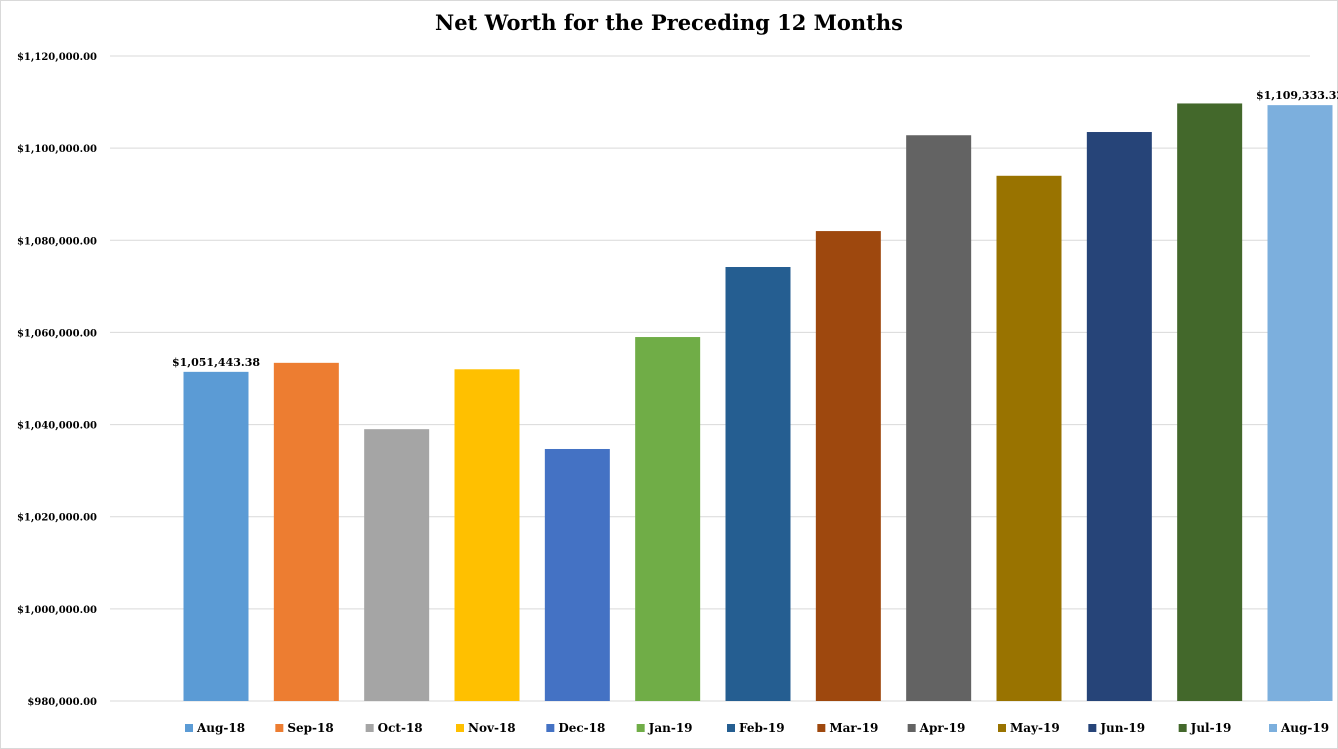  I want to click on legend-entry: Nov-18, so click(492, 728).